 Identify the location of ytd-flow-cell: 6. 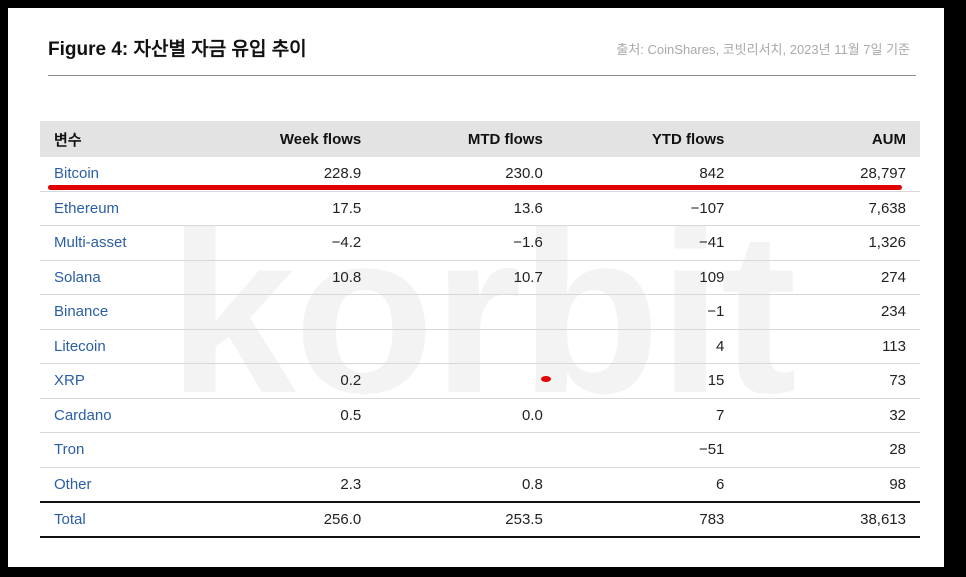
(647, 485).